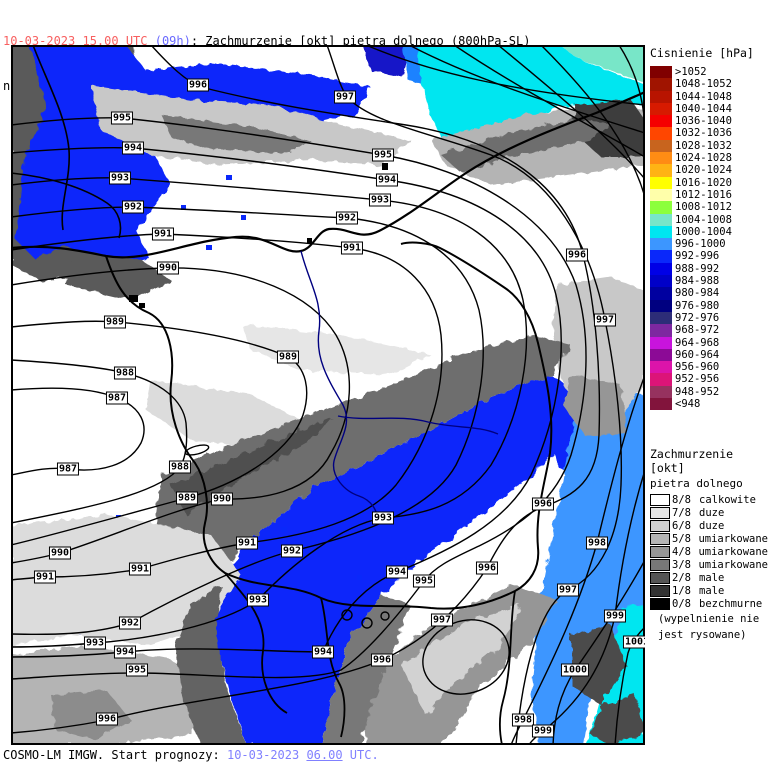  What do you see at coordinates (697, 330) in the screenshot?
I see `pressure-range-label: 968-972` at bounding box center [697, 330].